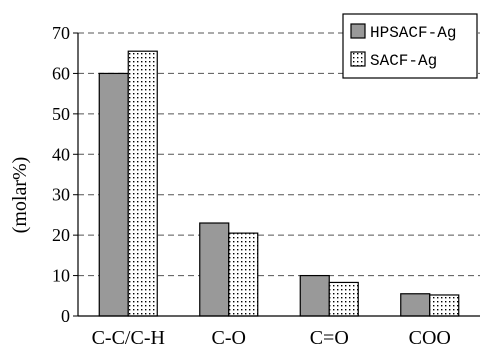 The height and width of the screenshot is (356, 491). Describe the element at coordinates (413, 33) in the screenshot. I see `legend-label-0: HPSACF-Ag` at that location.